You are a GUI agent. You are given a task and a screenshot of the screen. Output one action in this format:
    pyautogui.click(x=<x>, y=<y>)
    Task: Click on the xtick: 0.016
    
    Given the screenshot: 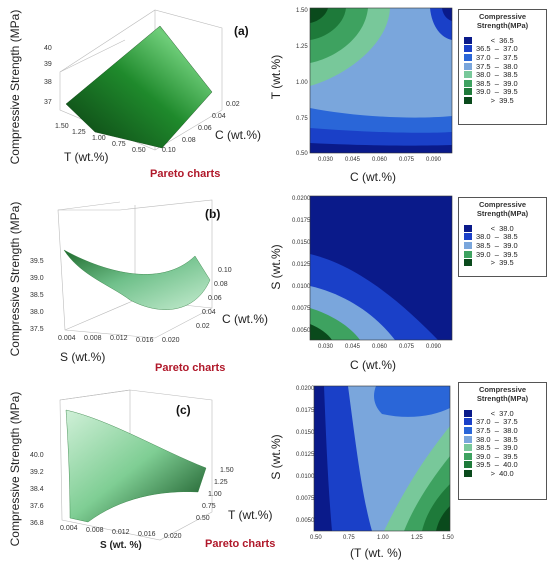 What is the action you would take?
    pyautogui.click(x=147, y=534)
    